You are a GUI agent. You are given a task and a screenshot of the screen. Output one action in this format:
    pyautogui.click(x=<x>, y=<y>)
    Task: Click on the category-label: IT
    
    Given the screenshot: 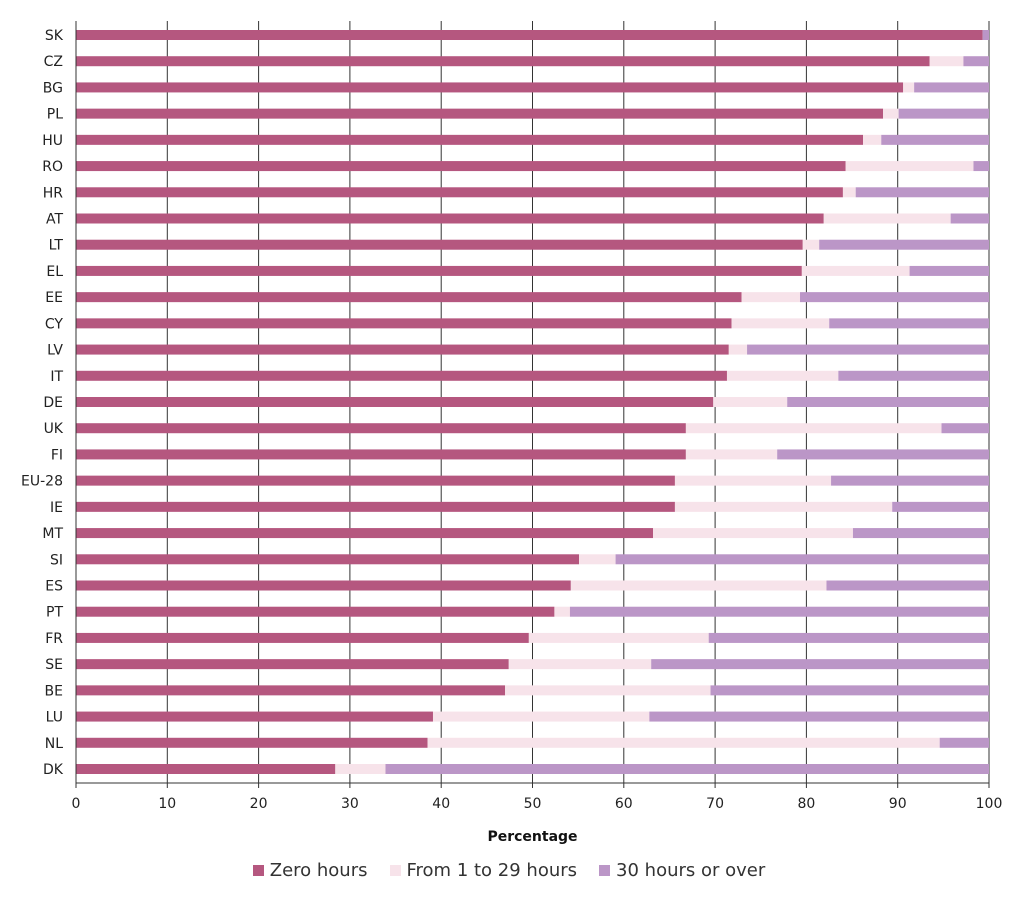 What is the action you would take?
    pyautogui.click(x=56, y=377)
    